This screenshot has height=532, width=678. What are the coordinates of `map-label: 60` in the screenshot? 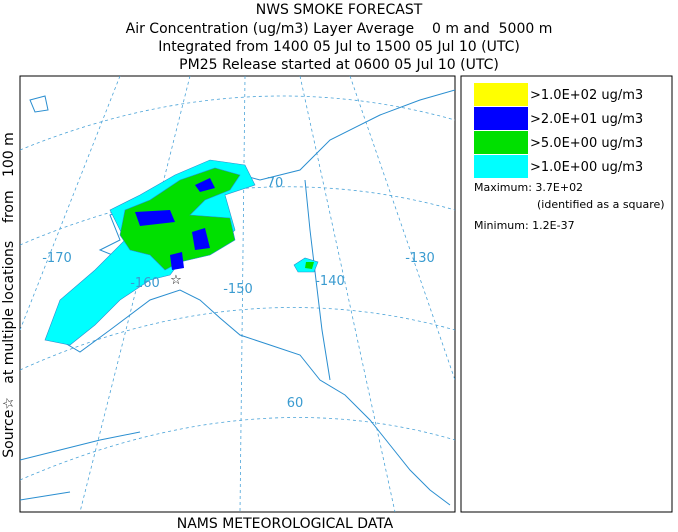 It's located at (295, 403).